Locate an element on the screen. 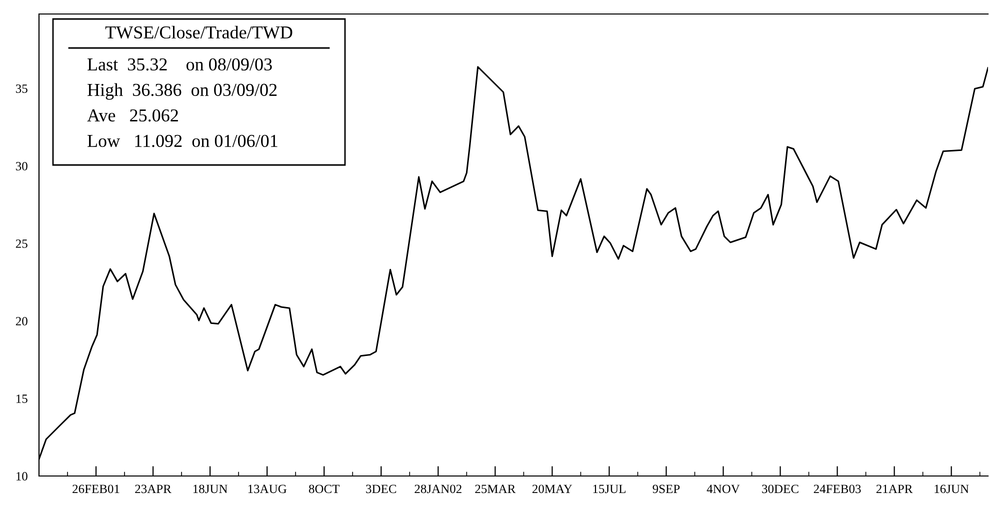 This screenshot has height=505, width=989. x-tick-label: 4NOV is located at coordinates (723, 489).